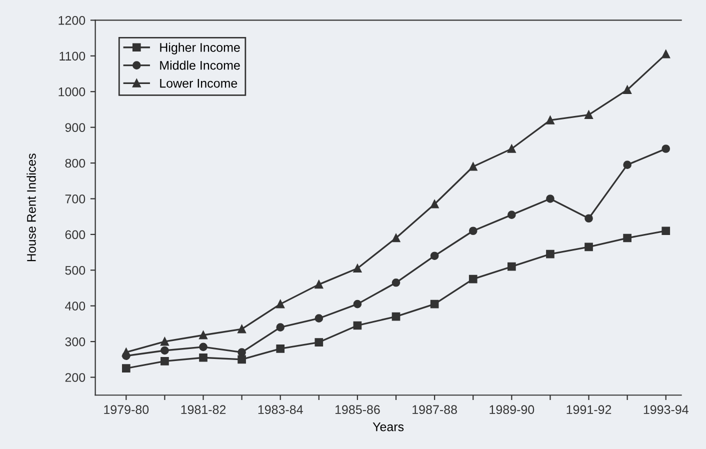 Image resolution: width=706 pixels, height=449 pixels. Describe the element at coordinates (203, 409) in the screenshot. I see `x-tick-label: 1981-82` at that location.